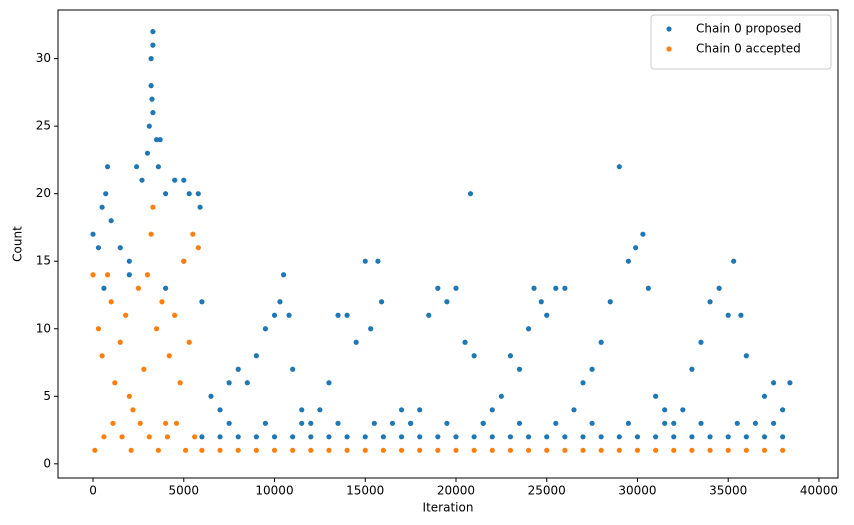 The width and height of the screenshot is (854, 525). Describe the element at coordinates (274, 491) in the screenshot. I see `x-tick-label: 10000` at that location.